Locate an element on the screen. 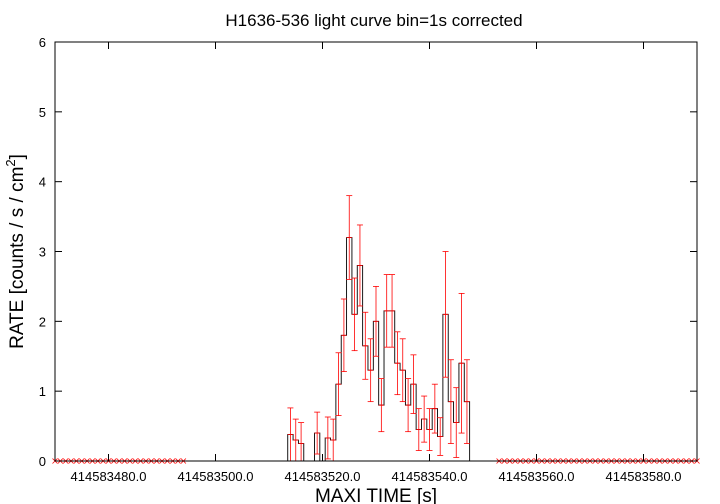 This screenshot has height=504, width=720. y-tick-label: 6 is located at coordinates (42, 42).